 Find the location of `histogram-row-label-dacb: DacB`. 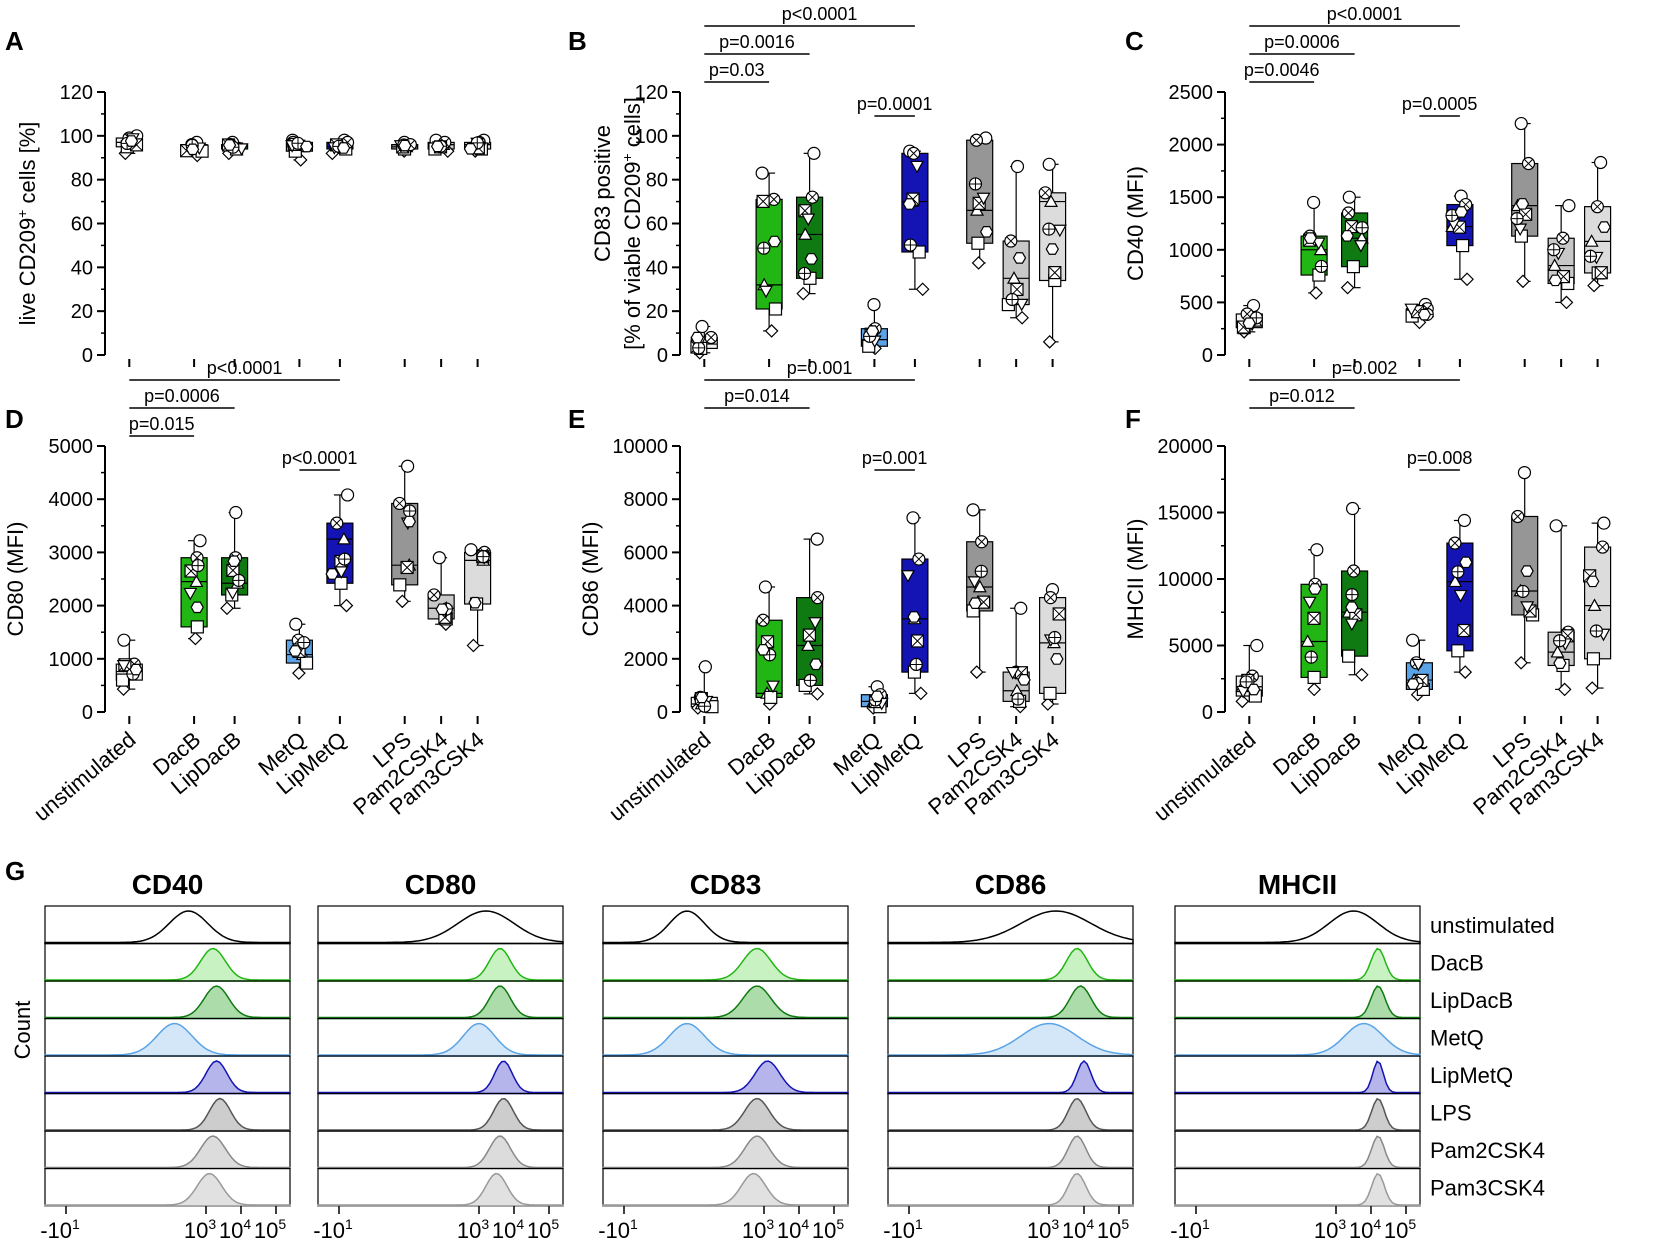

histogram-row-label-dacb: DacB is located at coordinates (1457, 963).